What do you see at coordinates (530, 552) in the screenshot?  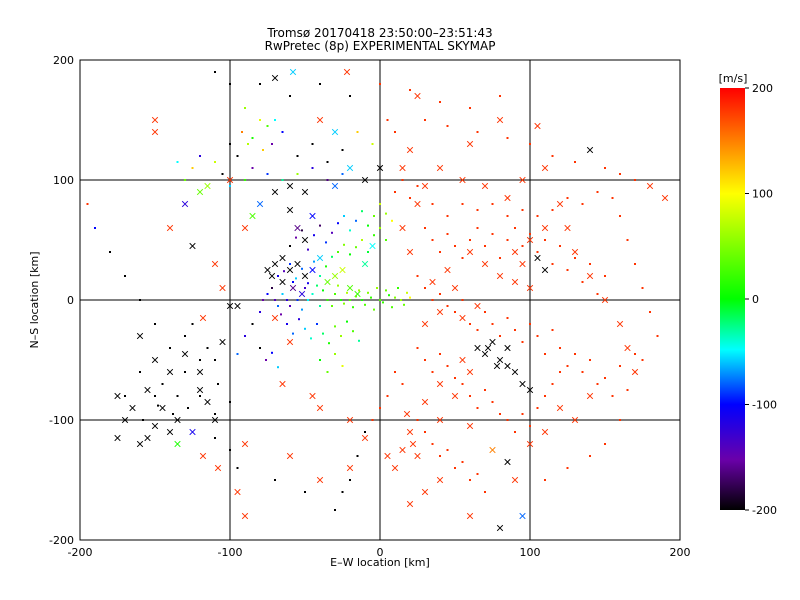 I see `x-tick-label: 100` at bounding box center [530, 552].